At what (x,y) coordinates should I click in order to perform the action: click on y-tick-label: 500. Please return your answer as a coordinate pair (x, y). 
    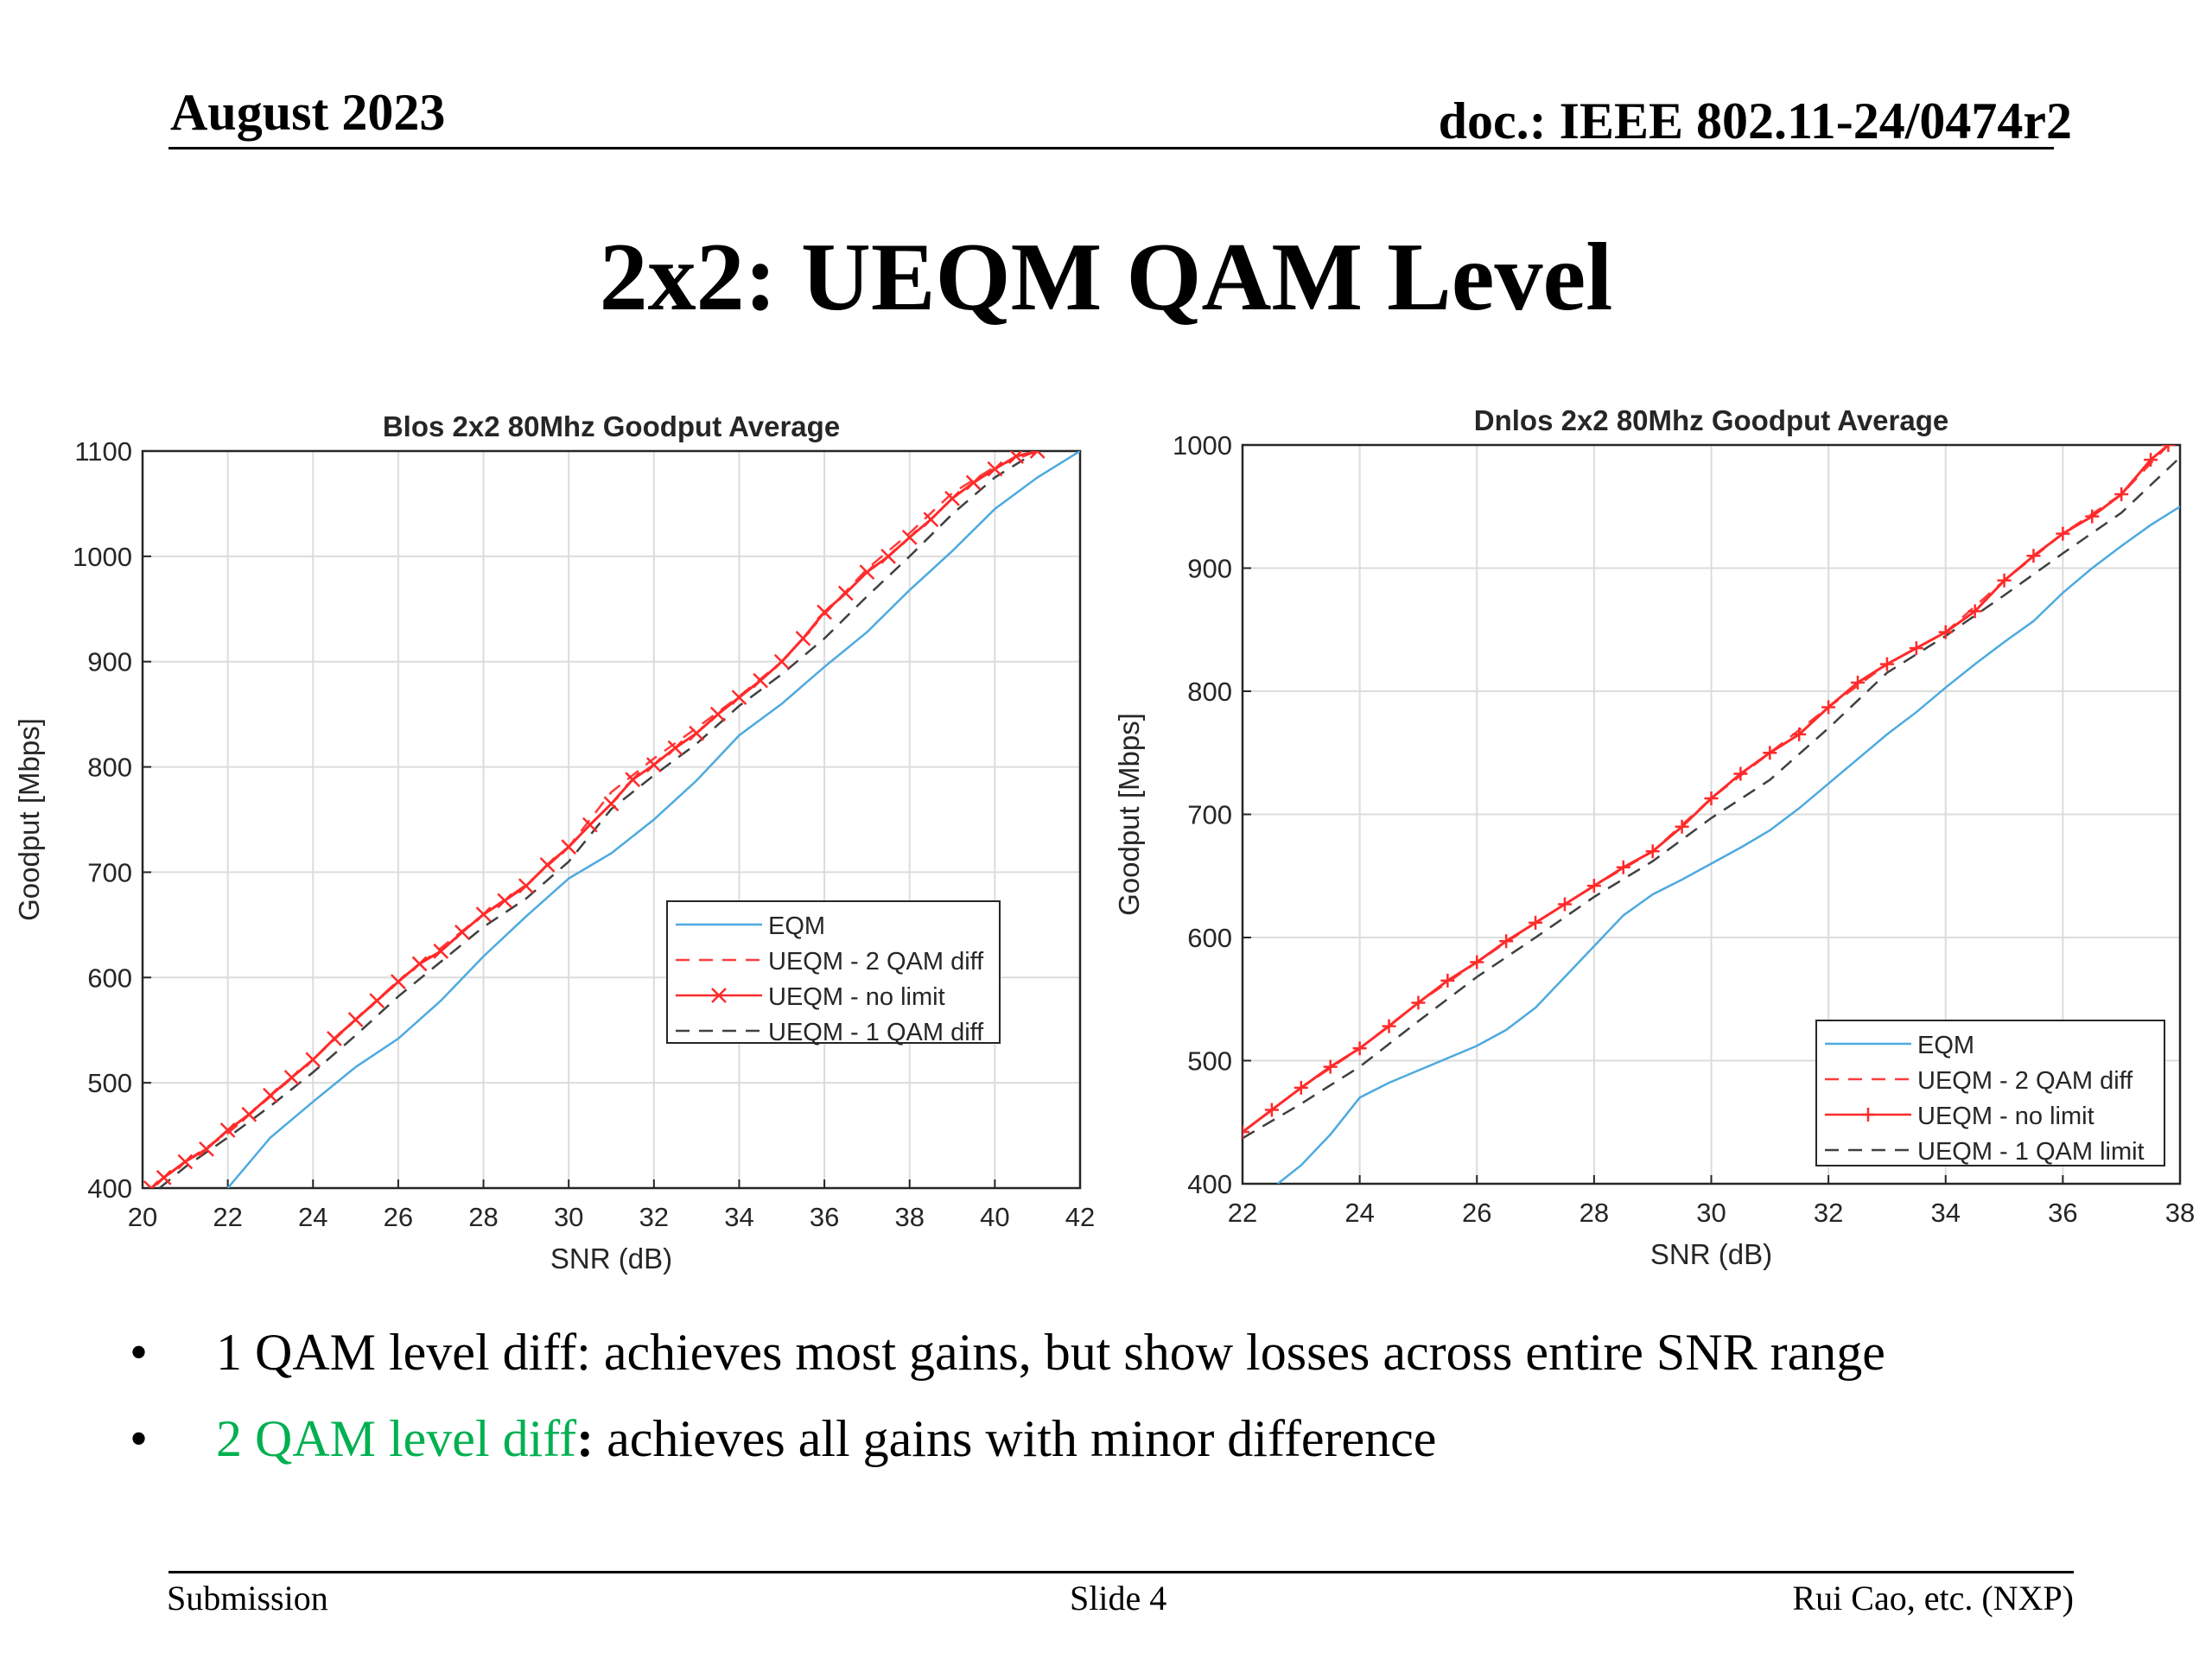
    Looking at the image, I should click on (1209, 1061).